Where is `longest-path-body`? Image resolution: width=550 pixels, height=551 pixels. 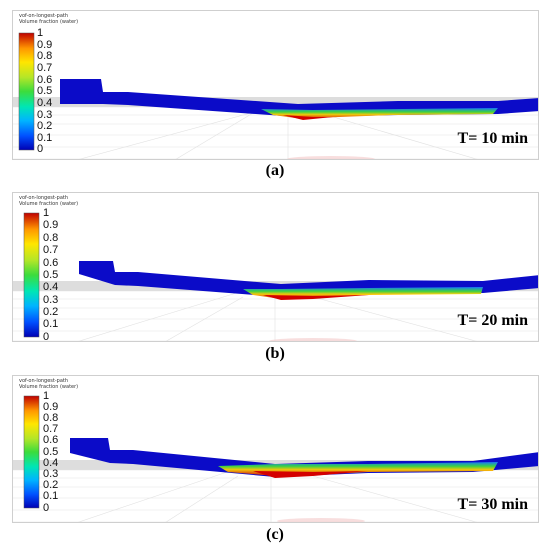
longest-path-body is located at coordinates (299, 98).